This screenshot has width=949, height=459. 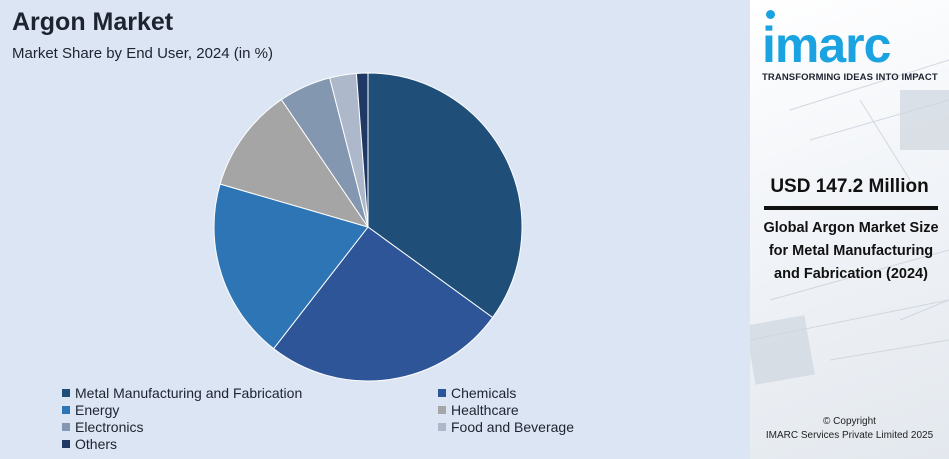 I want to click on legend-label: Others, so click(x=96, y=443).